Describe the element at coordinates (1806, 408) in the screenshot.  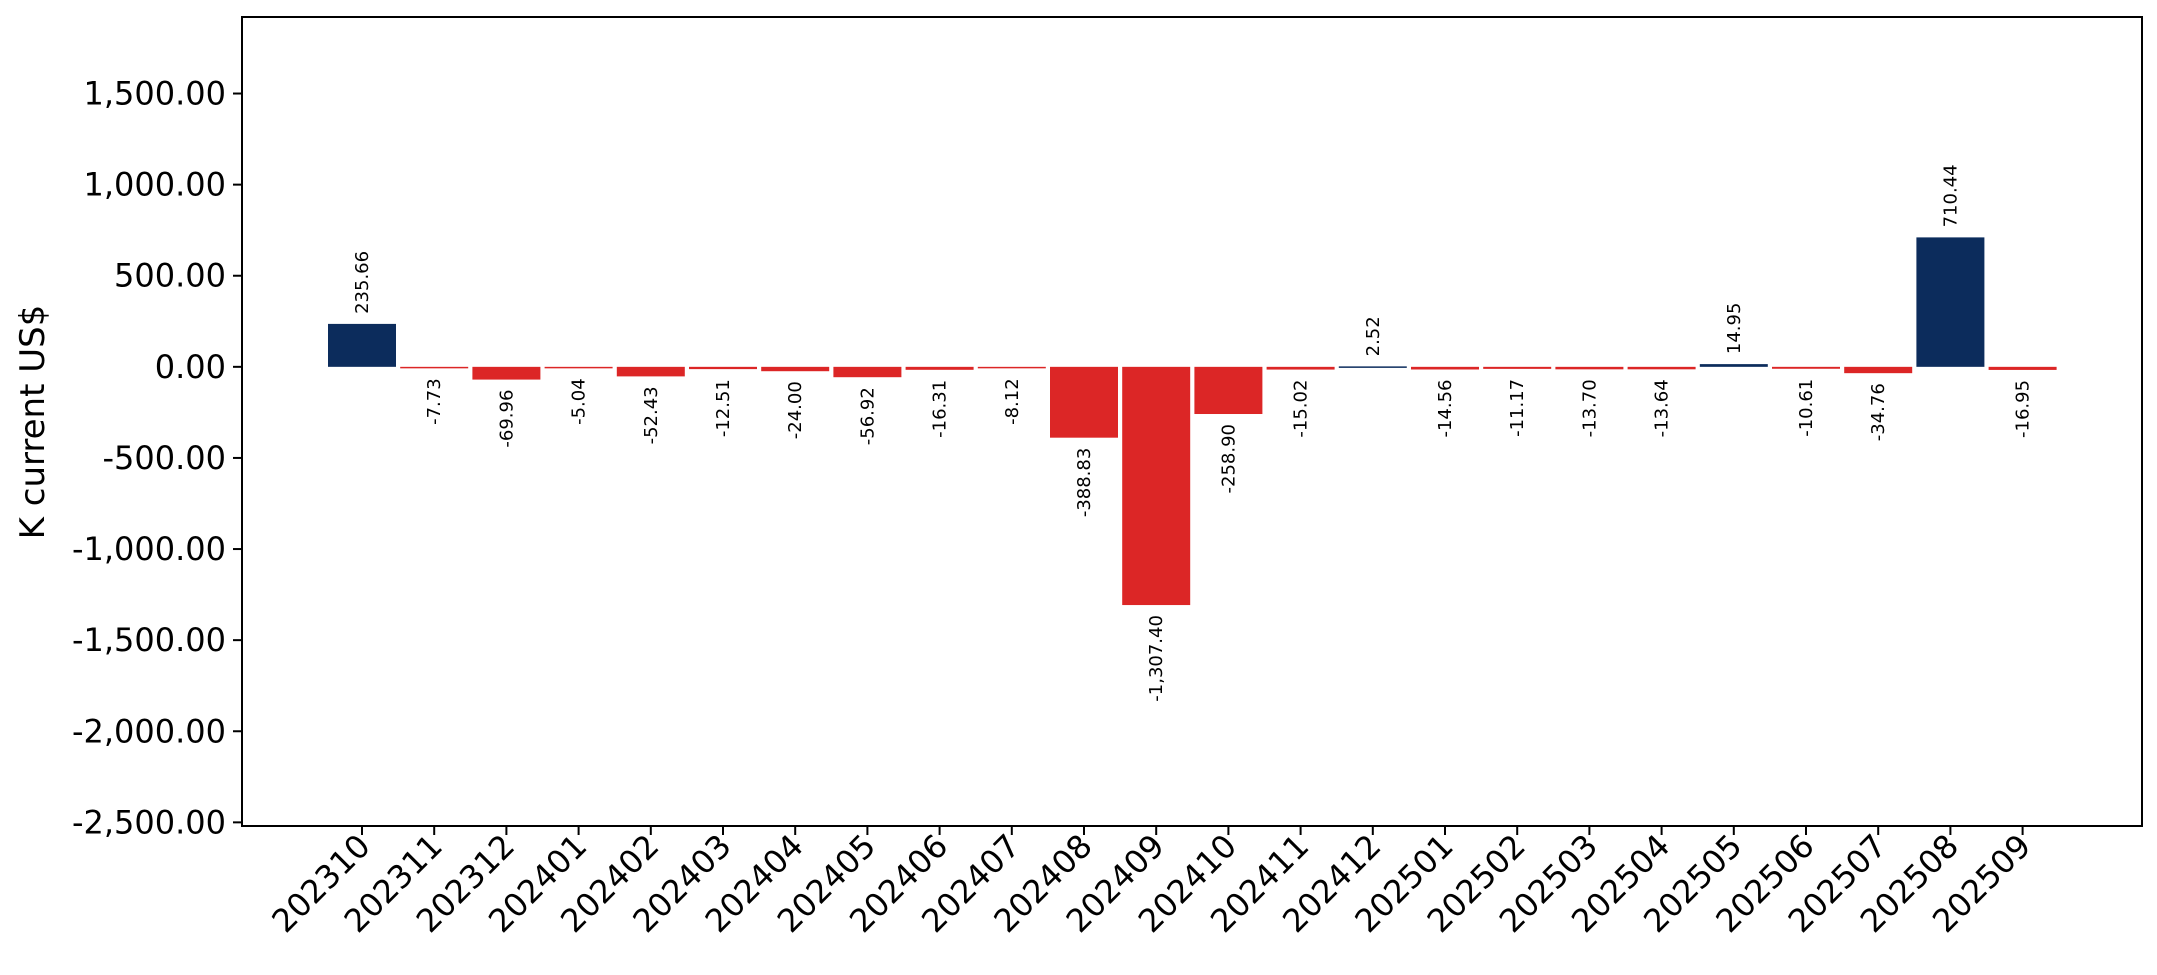
I see `bar-value-label: -10.61` at that location.